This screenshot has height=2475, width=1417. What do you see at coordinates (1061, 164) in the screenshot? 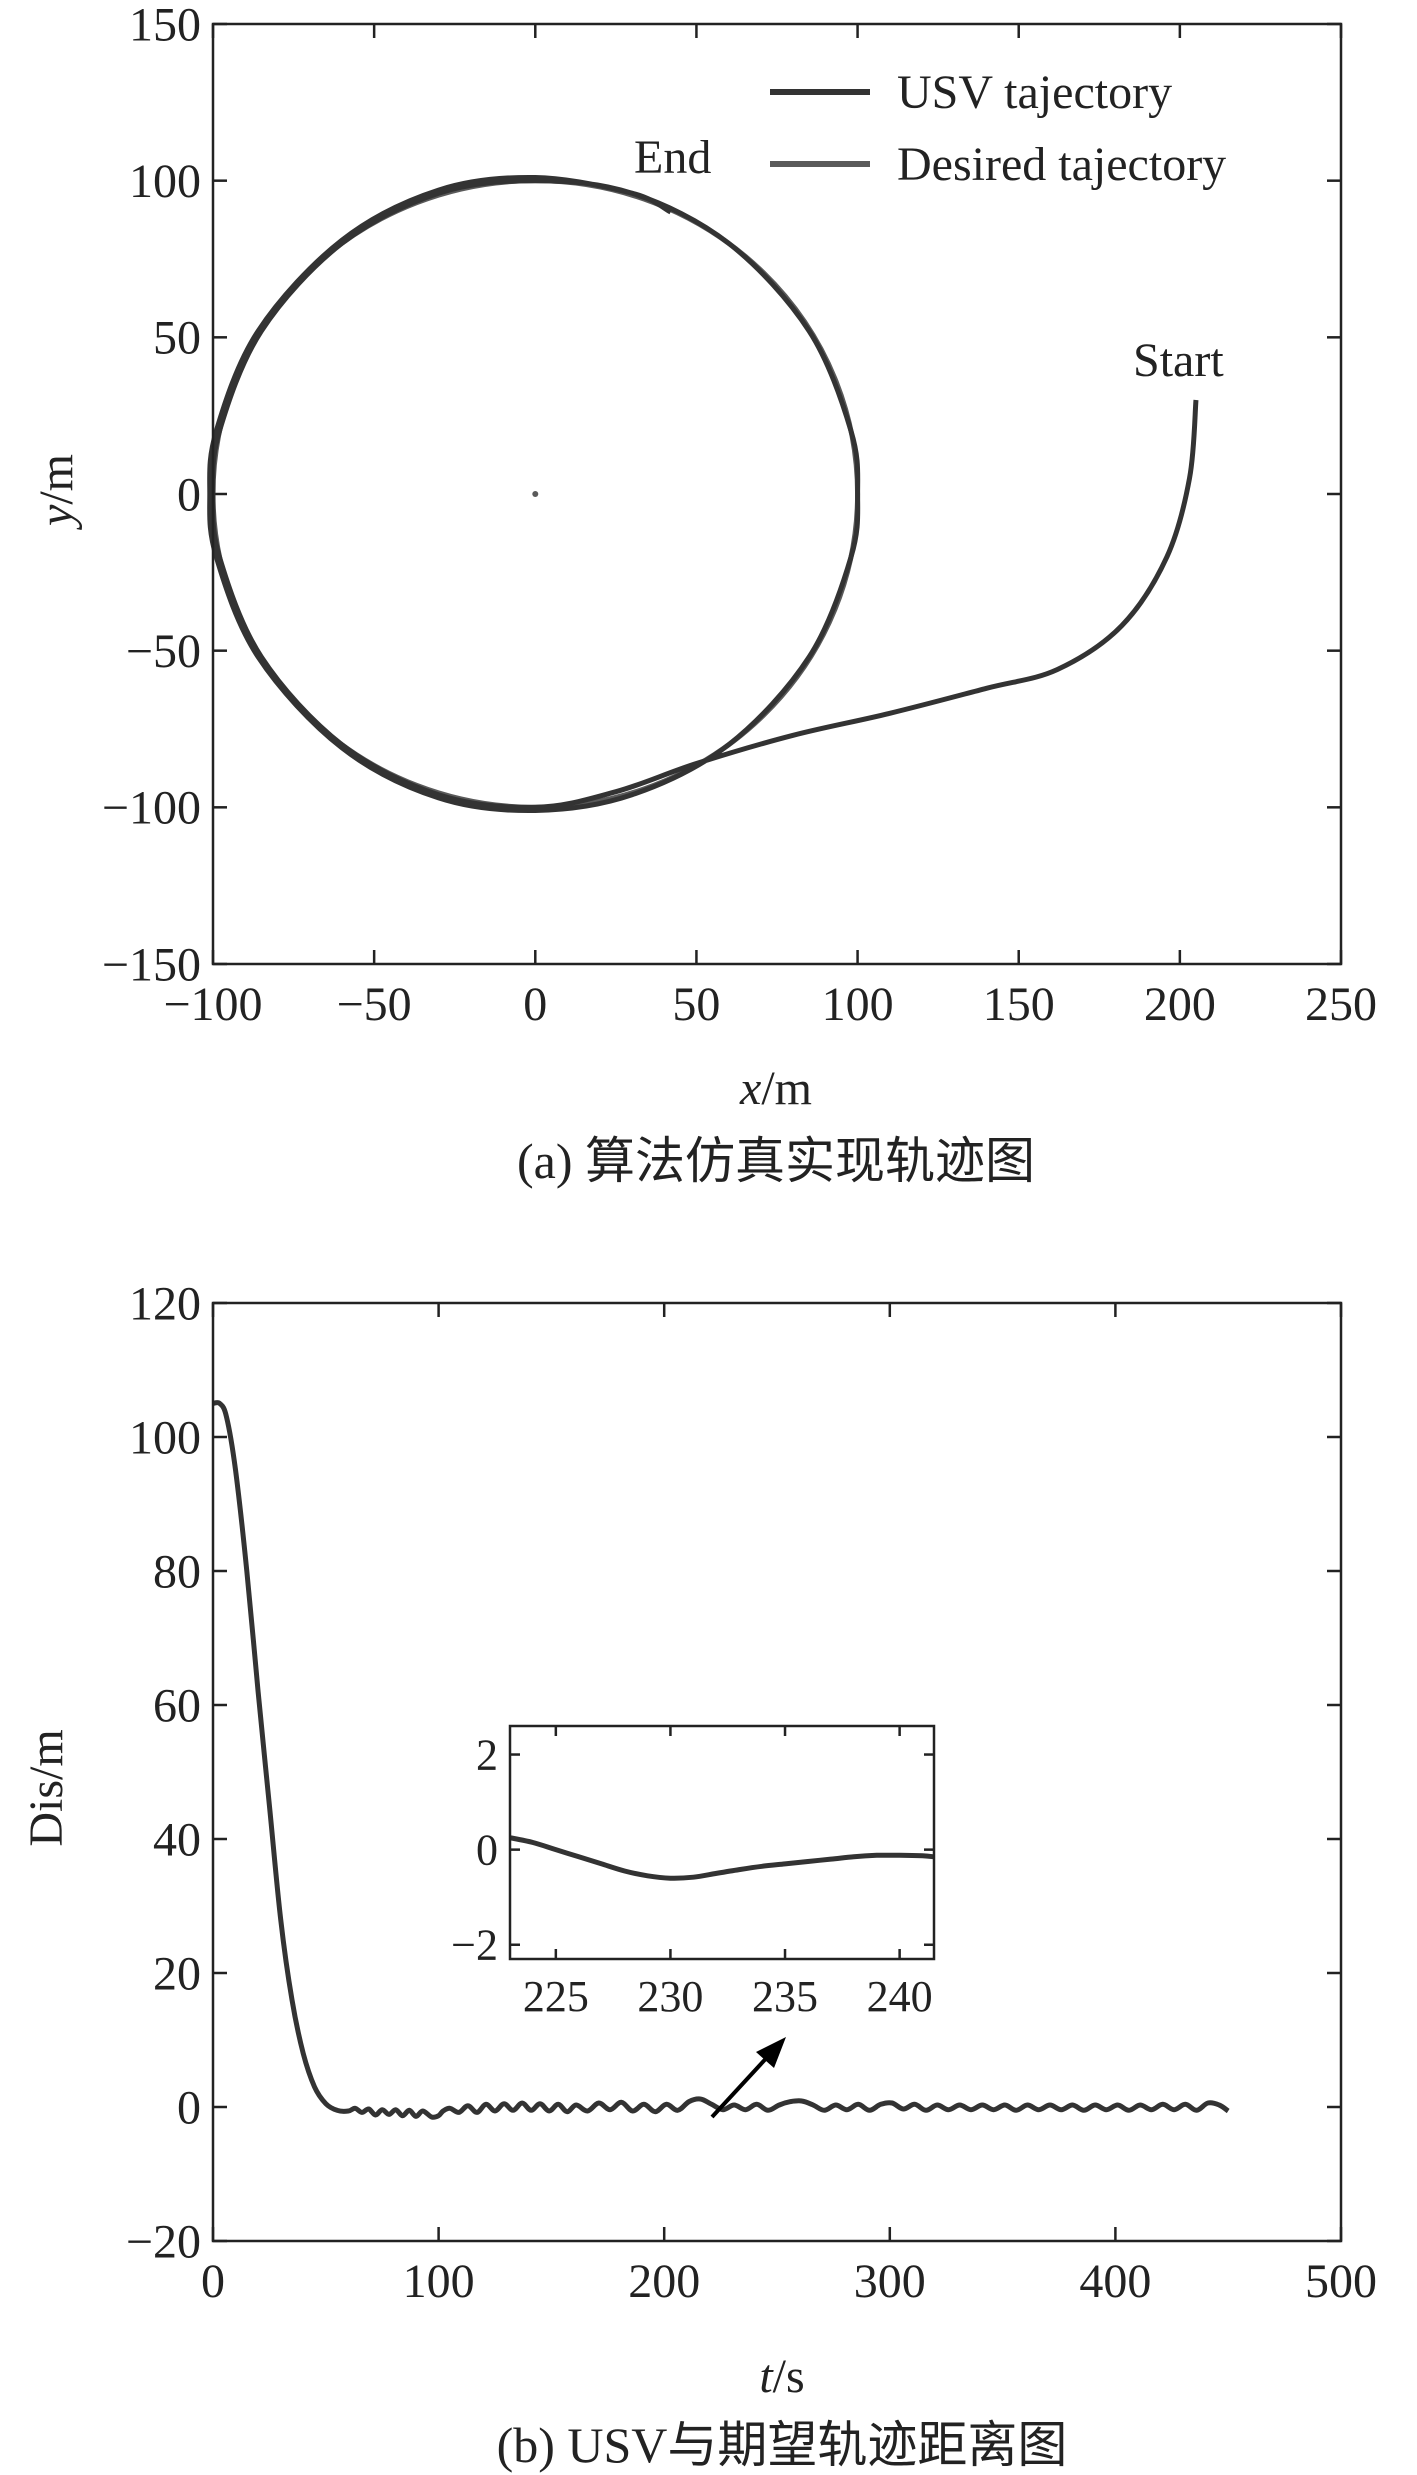
I see `legend-desired-label: Desired tajectory` at bounding box center [1061, 164].